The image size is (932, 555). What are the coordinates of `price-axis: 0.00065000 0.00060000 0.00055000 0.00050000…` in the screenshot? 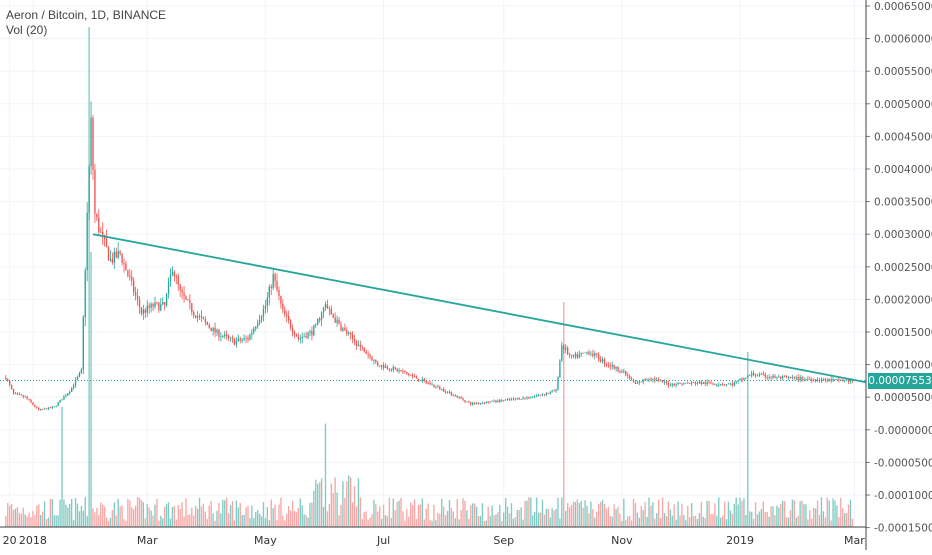 It's located at (898, 275).